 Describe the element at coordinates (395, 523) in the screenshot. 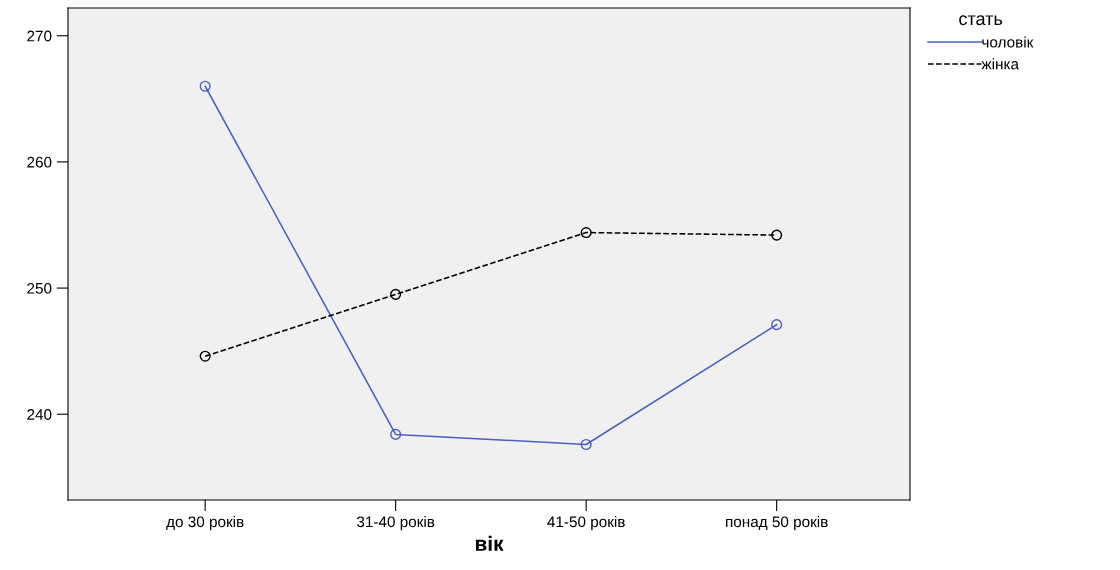

I see `x-tick-label: 31-40 років` at that location.